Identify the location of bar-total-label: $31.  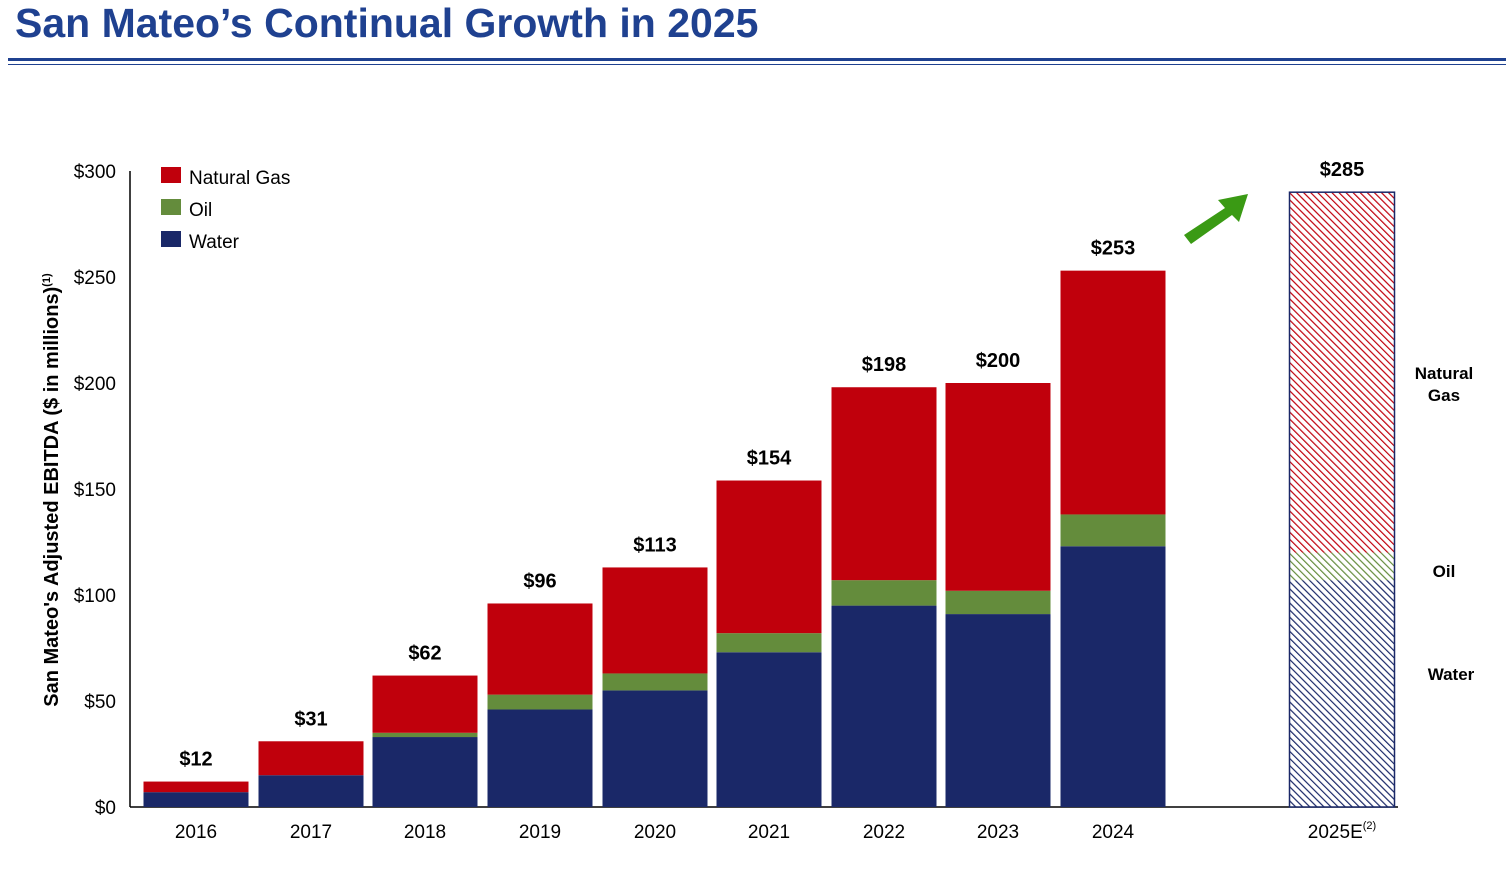
(310, 719).